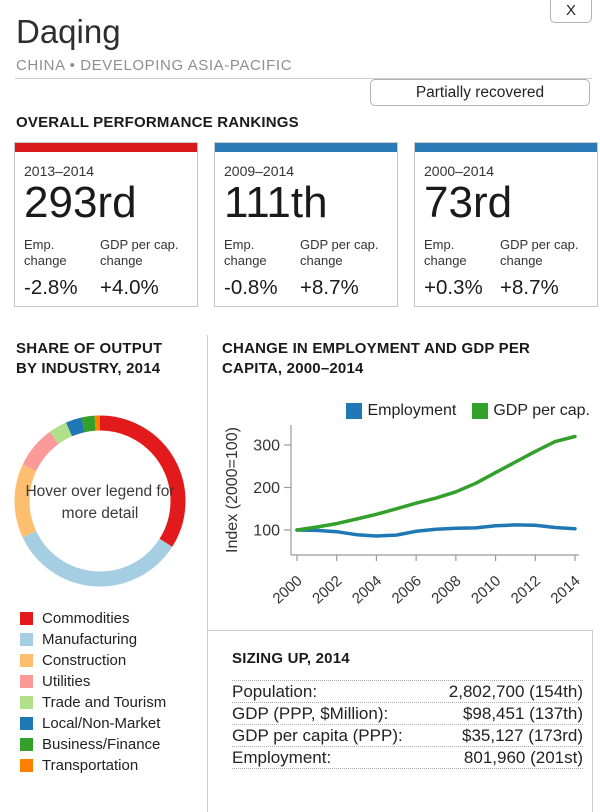 The image size is (600, 812). I want to click on legend-item-transportation: Transportation, so click(93, 765).